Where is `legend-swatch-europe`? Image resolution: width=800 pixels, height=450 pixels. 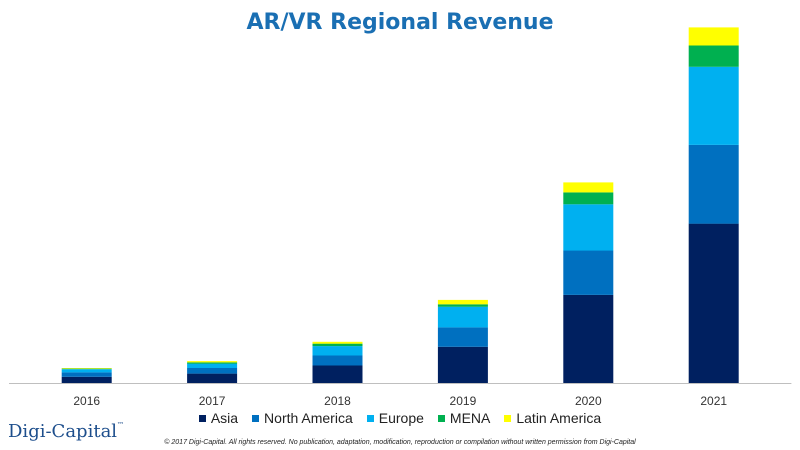
legend-swatch-europe is located at coordinates (370, 418).